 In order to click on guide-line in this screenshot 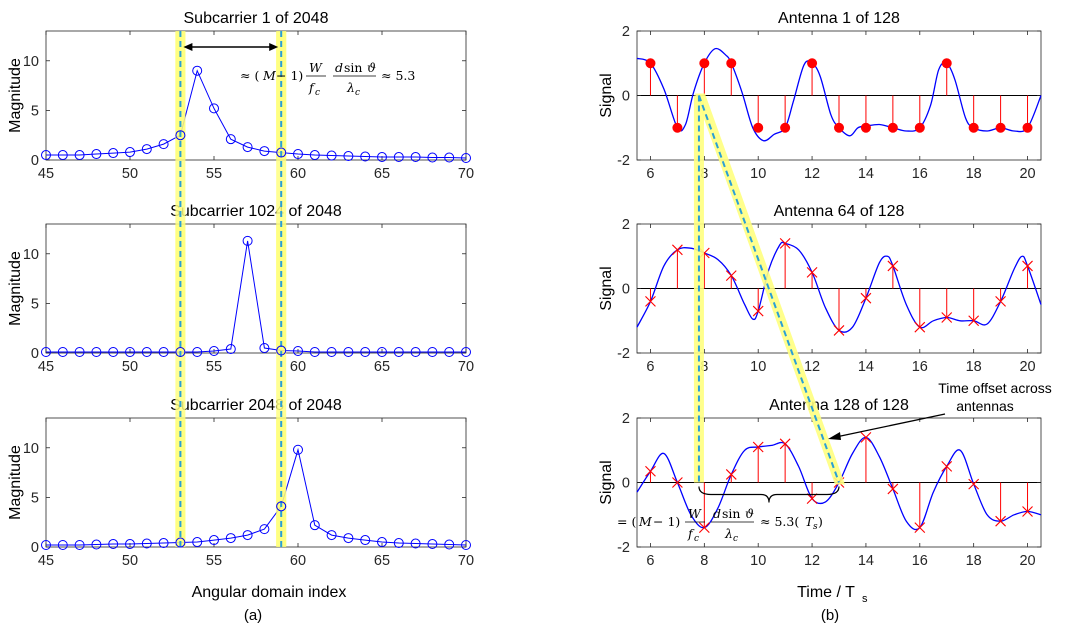, I will do `click(769, 289)`.